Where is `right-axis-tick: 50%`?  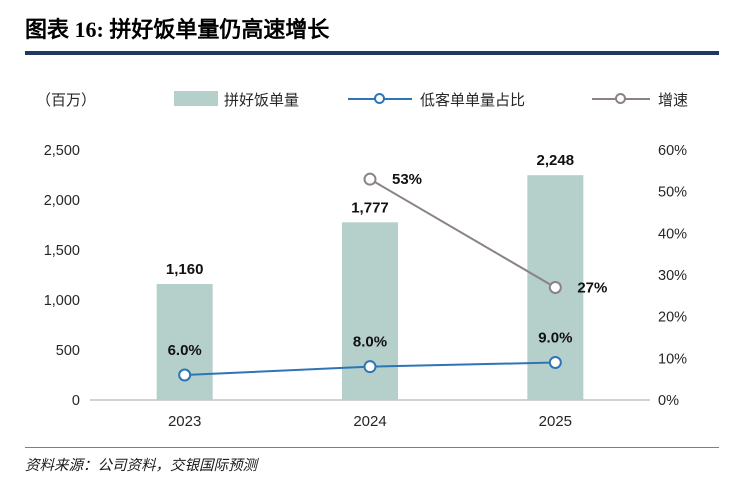 right-axis-tick: 50% is located at coordinates (672, 193).